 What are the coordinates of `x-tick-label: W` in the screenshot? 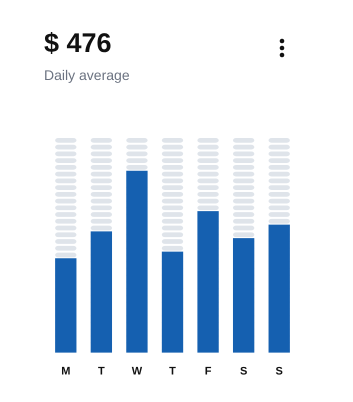 It's located at (137, 371).